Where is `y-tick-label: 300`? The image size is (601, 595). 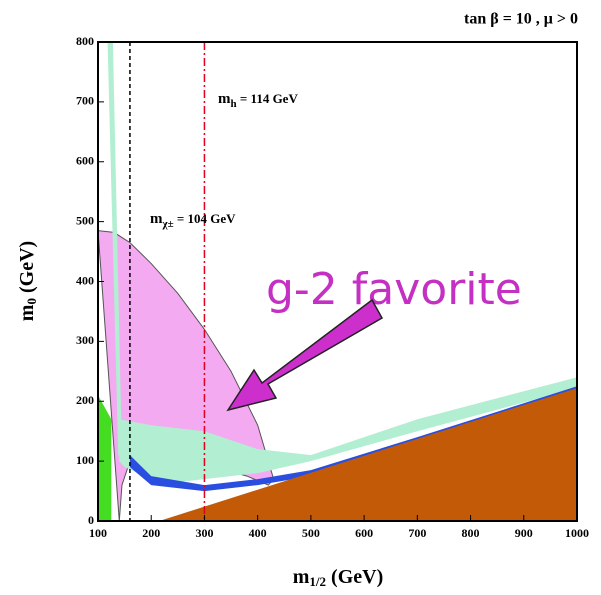 y-tick-label: 300 is located at coordinates (85, 340).